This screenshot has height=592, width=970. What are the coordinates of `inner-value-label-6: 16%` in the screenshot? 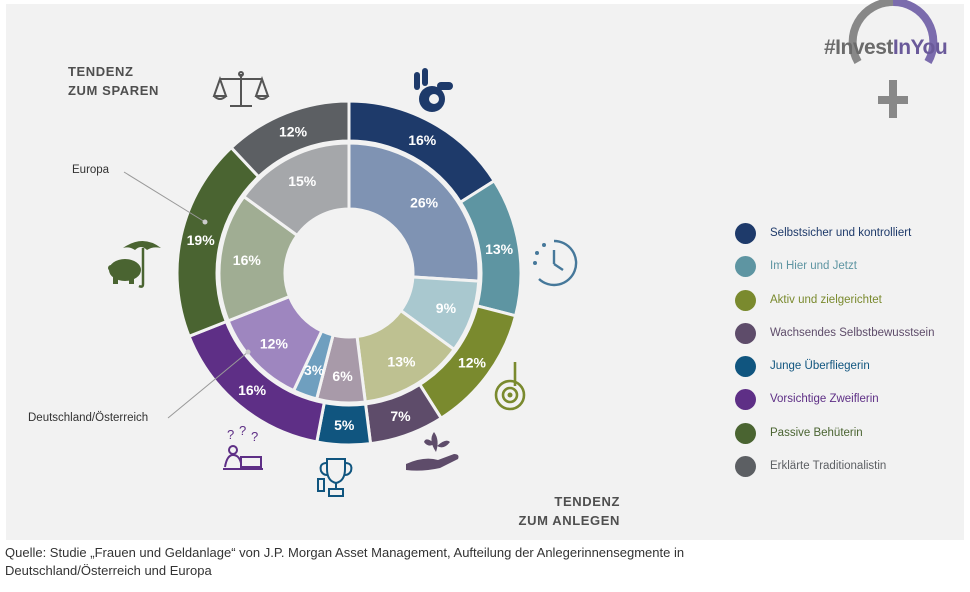 It's located at (247, 260).